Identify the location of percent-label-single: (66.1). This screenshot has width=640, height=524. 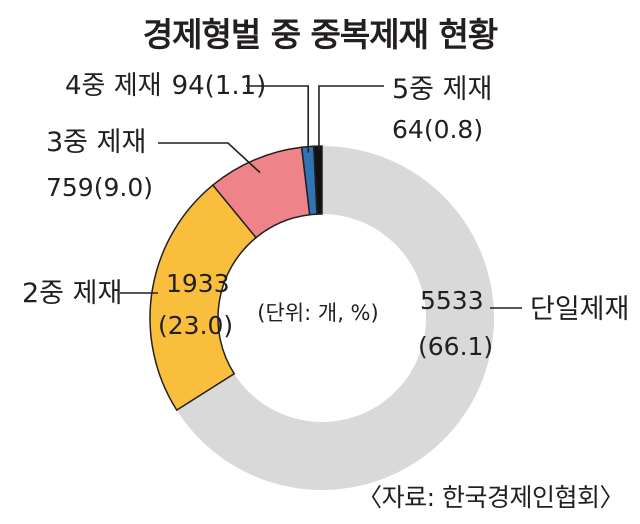
(455, 346).